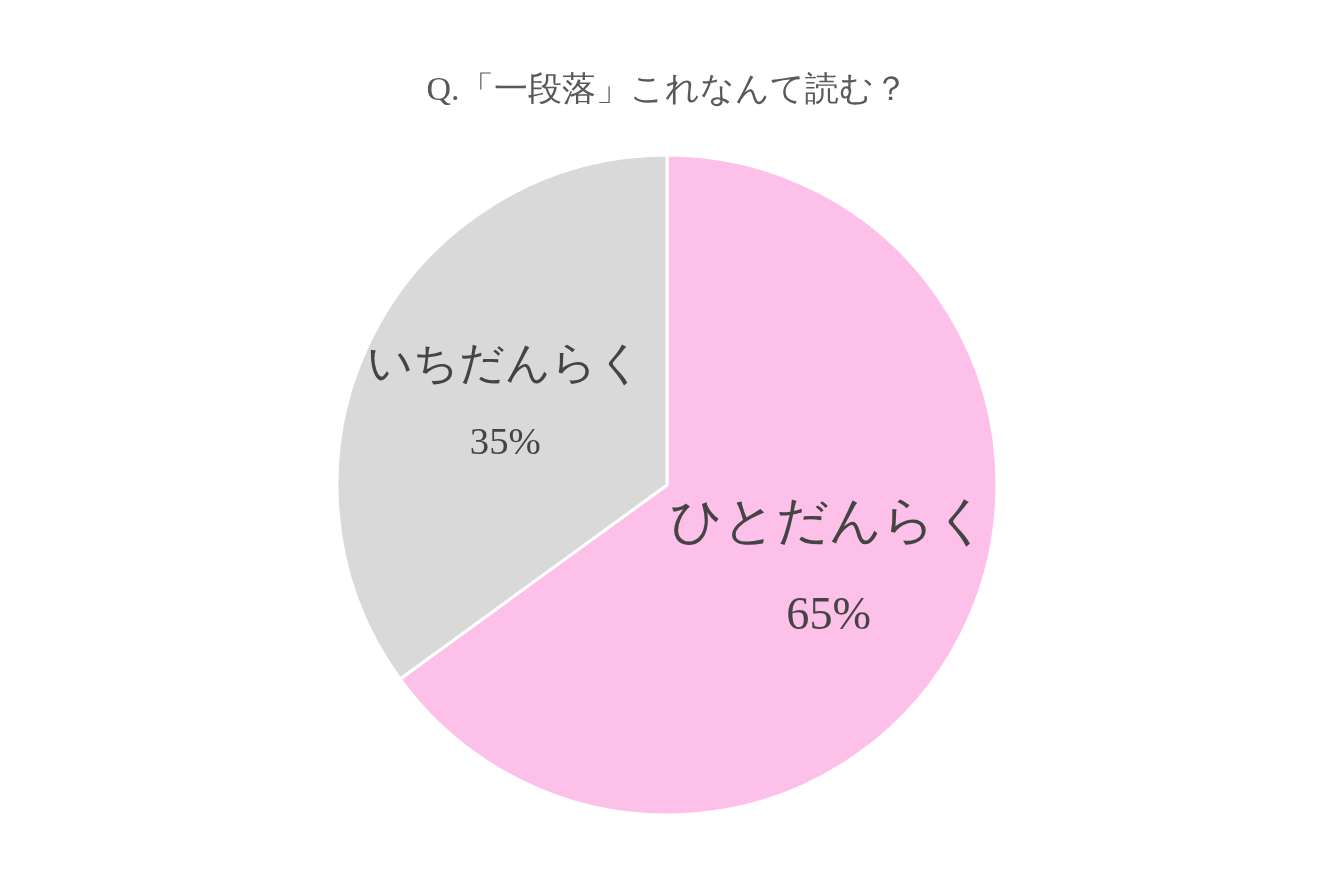 The height and width of the screenshot is (889, 1334). I want to click on chart-title: Q.「一段落」これなんて読む？, so click(667, 88).